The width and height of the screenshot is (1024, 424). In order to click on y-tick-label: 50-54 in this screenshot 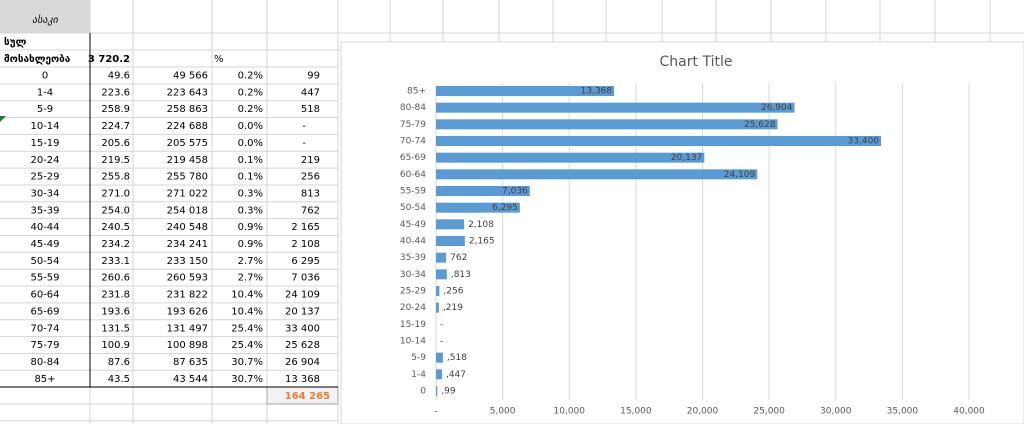, I will do `click(413, 208)`.